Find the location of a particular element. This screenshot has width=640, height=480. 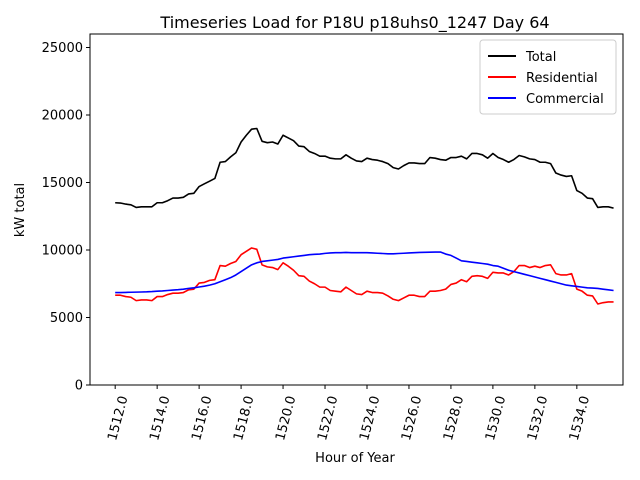

x-tick-label: 1516.0 is located at coordinates (202, 418).